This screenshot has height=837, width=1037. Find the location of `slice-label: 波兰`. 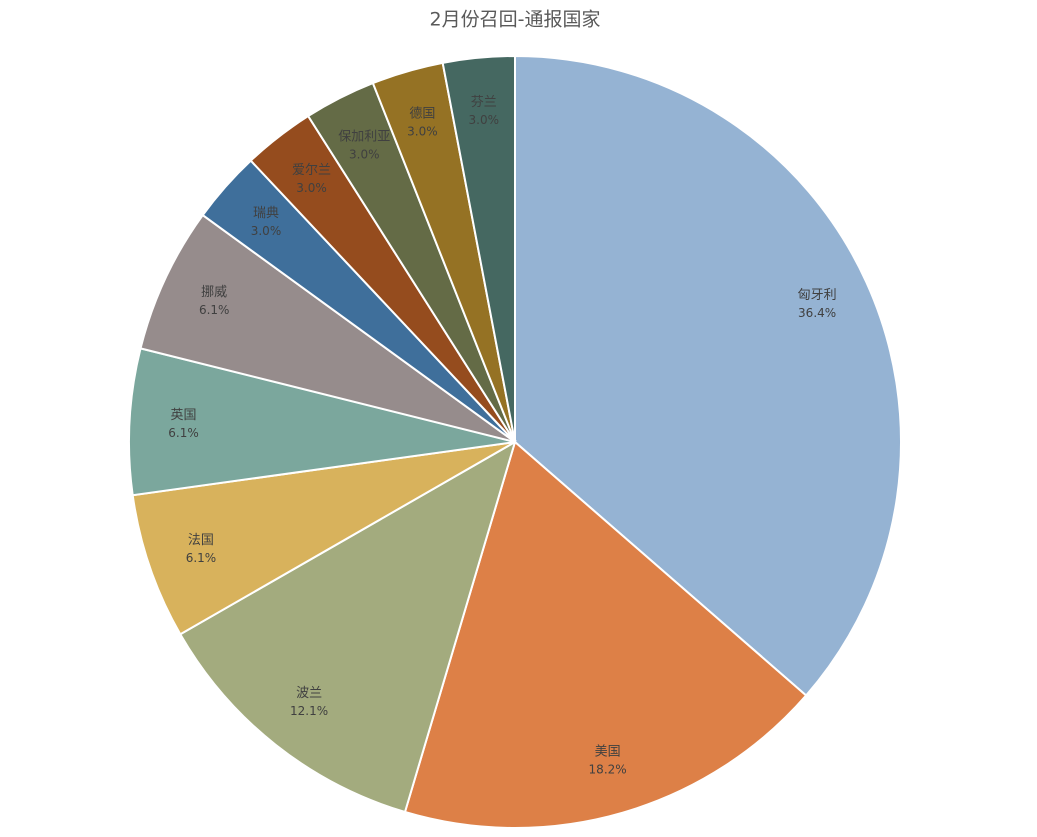

slice-label: 波兰 is located at coordinates (309, 693).